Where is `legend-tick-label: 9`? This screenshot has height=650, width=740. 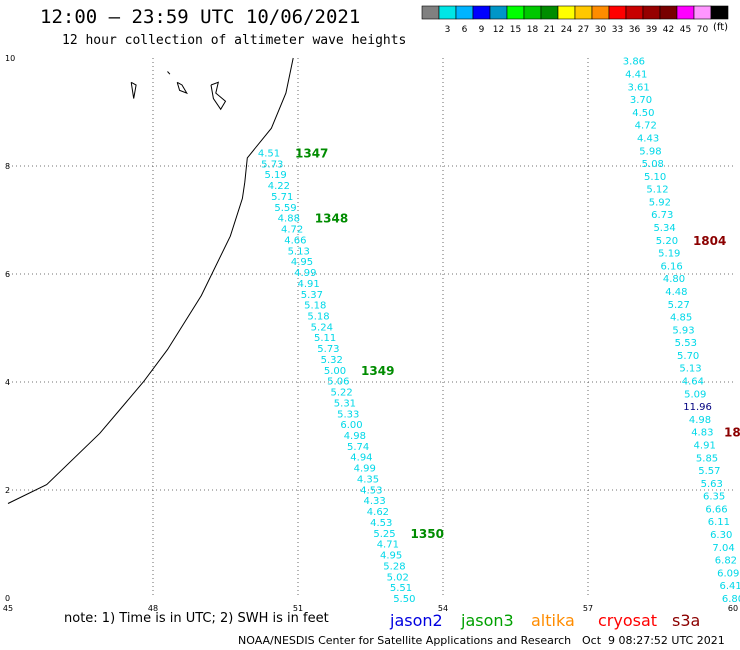
legend-tick-label: 9 is located at coordinates (482, 30).